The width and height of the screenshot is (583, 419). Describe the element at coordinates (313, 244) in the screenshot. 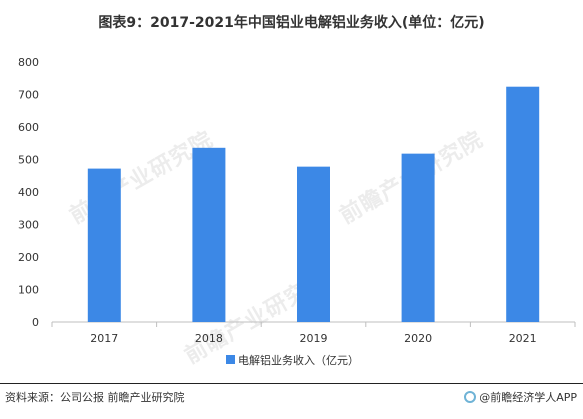

I see `bar-2019` at that location.